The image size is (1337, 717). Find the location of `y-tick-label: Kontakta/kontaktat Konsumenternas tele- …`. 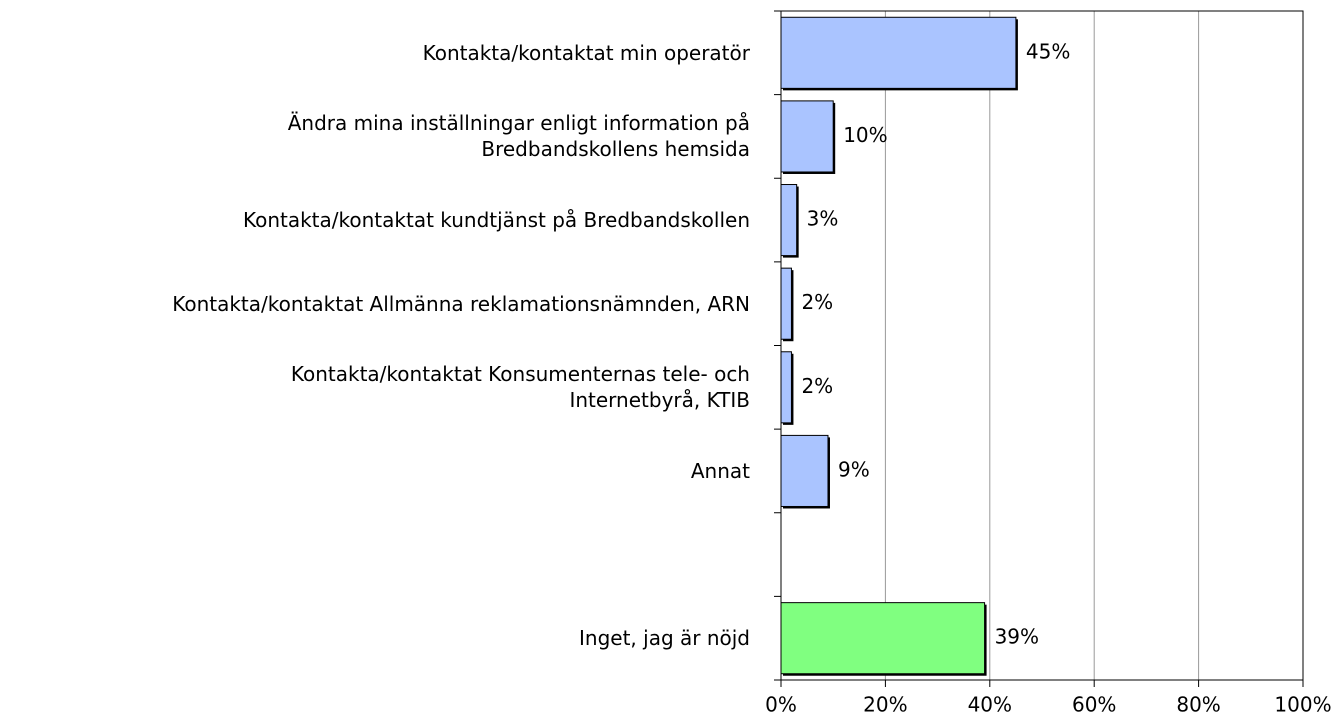

y-tick-label: Kontakta/kontaktat Konsumenternas tele- … is located at coordinates (520, 387).